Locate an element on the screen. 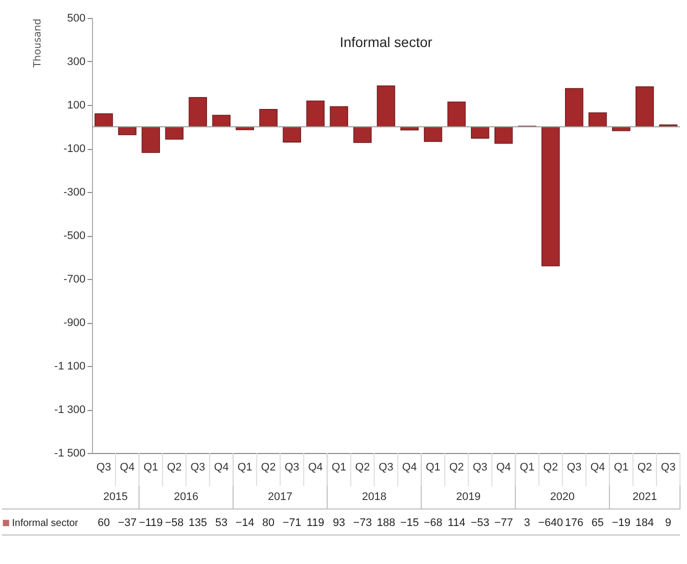 This screenshot has width=687, height=564. data-label: −640 is located at coordinates (551, 523).